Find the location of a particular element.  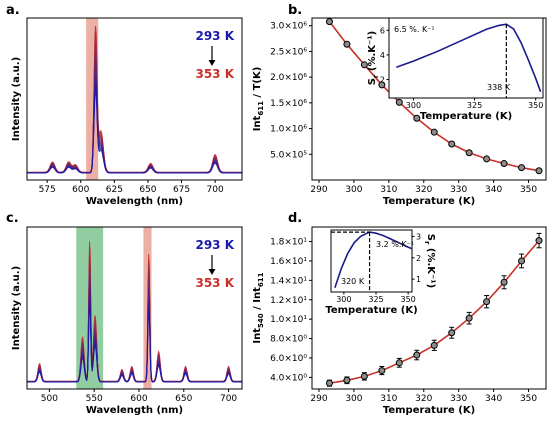

inset-y-tick-label: 3 is located at coordinates (418, 236).